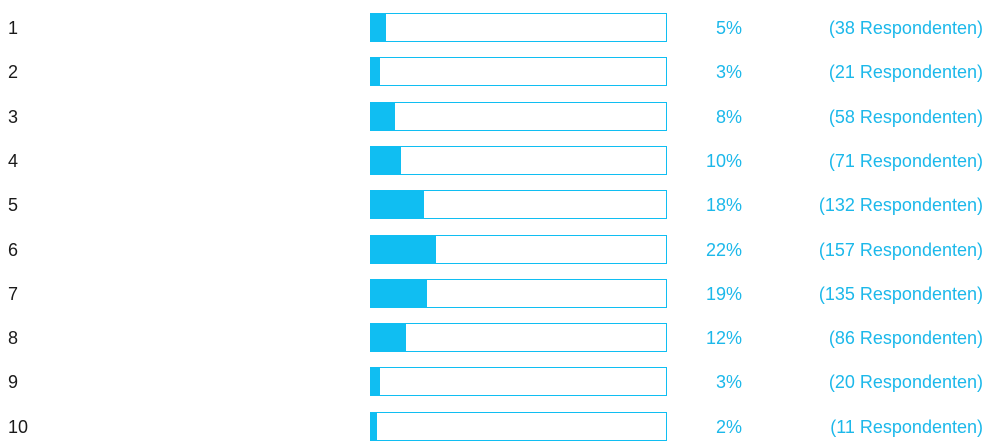 This screenshot has width=1001, height=443. What do you see at coordinates (905, 382) in the screenshot?
I see `respondents-label: (20 Respondenten)` at bounding box center [905, 382].